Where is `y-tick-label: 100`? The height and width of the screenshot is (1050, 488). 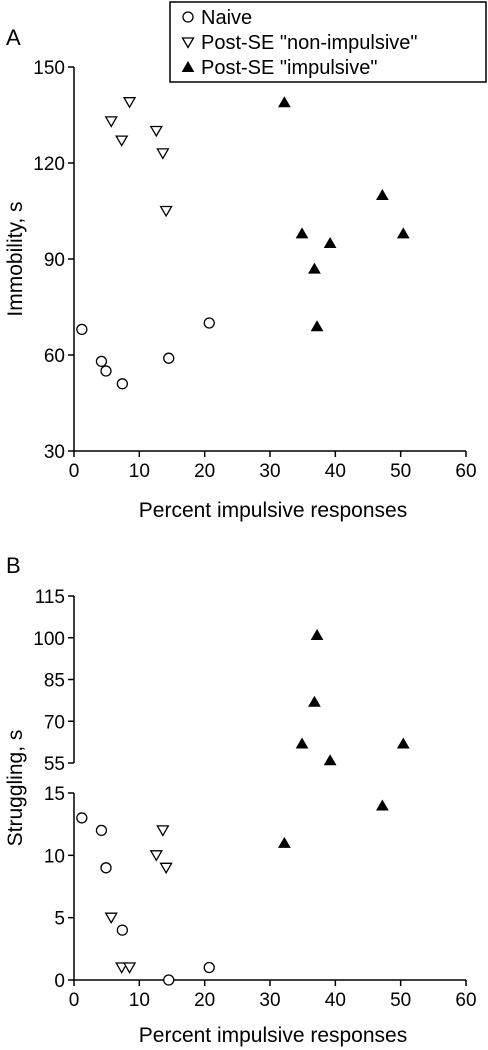 y-tick-label: 100 is located at coordinates (49, 639).